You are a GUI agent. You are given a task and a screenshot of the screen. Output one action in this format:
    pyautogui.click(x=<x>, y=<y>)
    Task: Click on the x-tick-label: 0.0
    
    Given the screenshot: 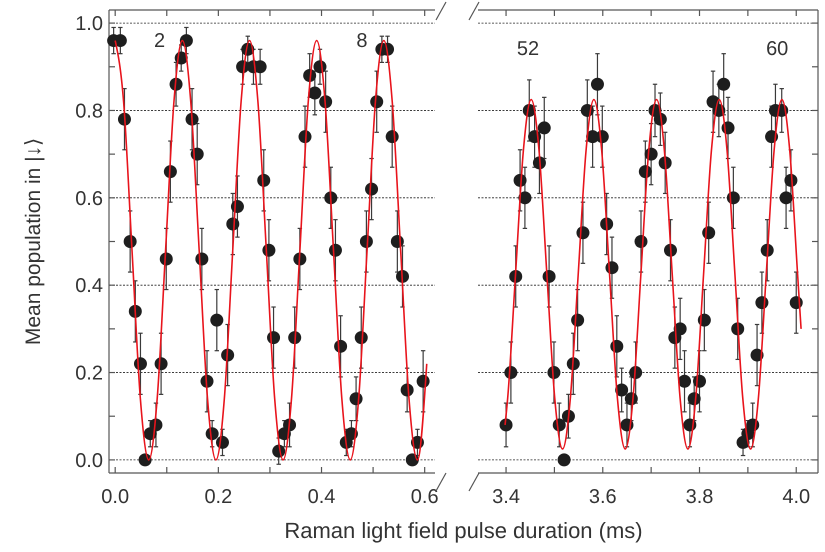 What is the action you would take?
    pyautogui.click(x=115, y=497)
    